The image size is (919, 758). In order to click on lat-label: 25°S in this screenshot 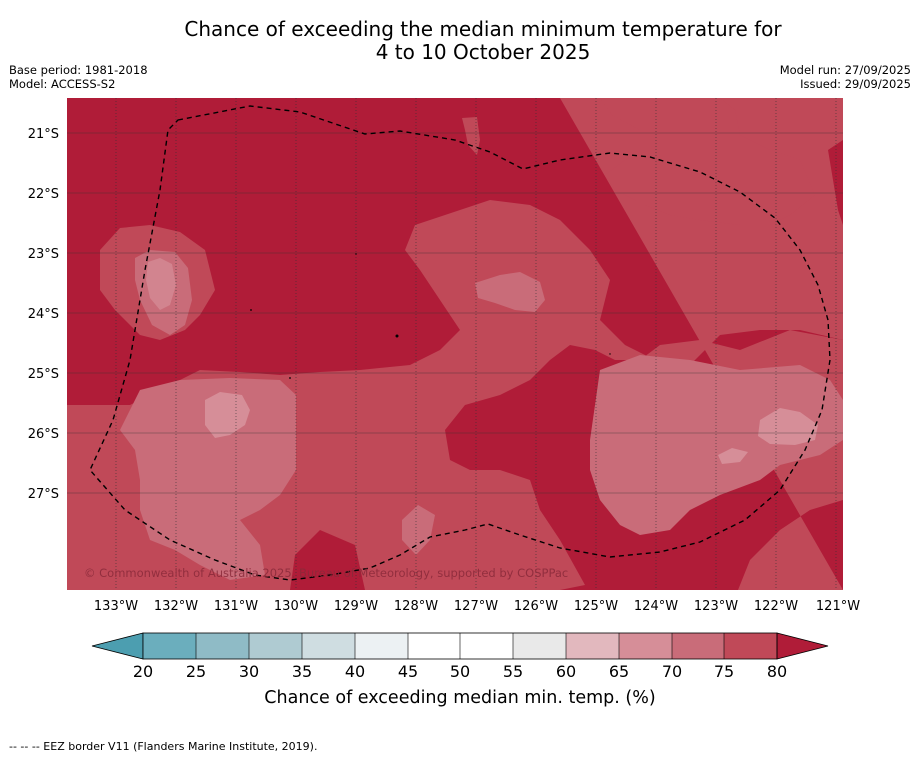, I will do `click(43, 374)`.